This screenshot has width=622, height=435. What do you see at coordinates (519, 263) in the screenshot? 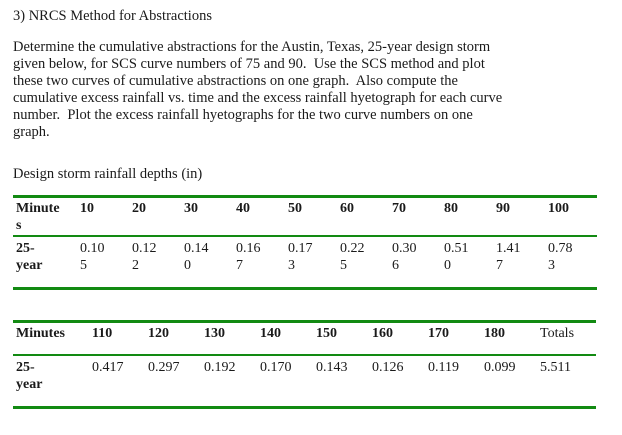
I see `value-cell: 1.41 7` at bounding box center [519, 263].